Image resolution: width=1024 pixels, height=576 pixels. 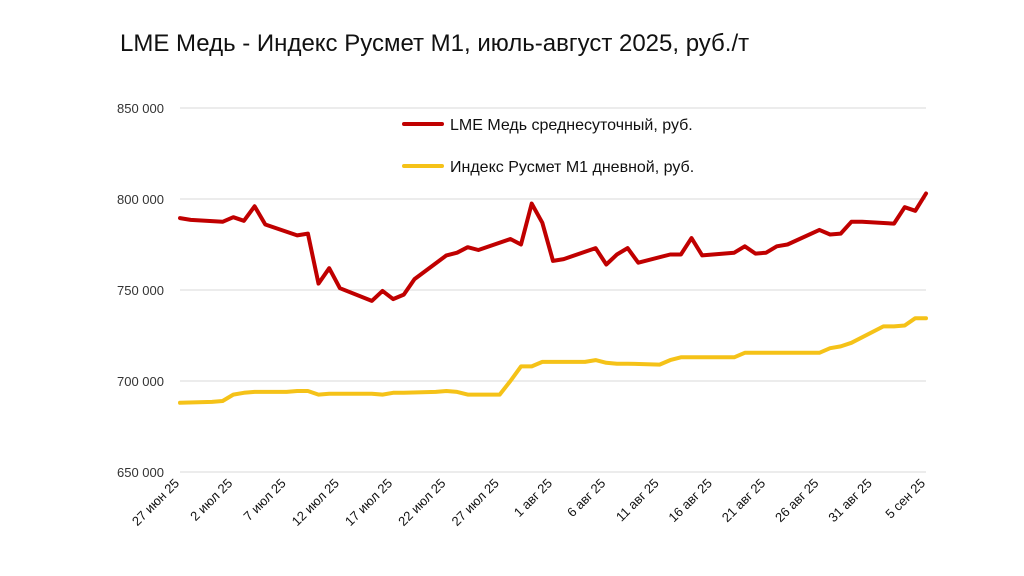 I want to click on x-tick-label: 1 авг 25, so click(x=533, y=498).